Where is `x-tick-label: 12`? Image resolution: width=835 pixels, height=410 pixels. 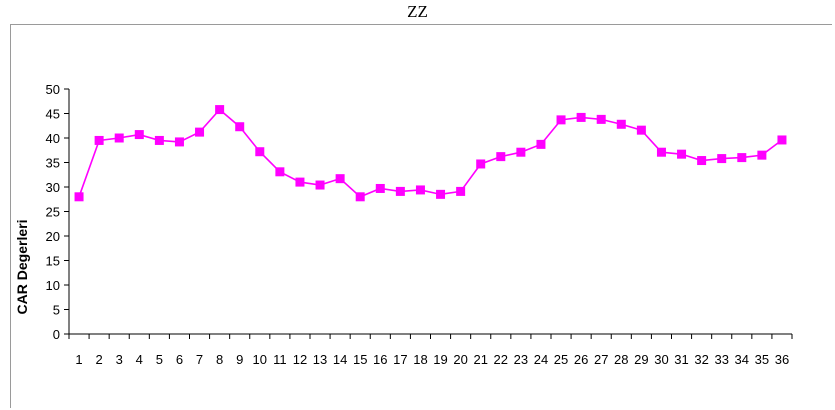 x-tick-label: 12 is located at coordinates (300, 359).